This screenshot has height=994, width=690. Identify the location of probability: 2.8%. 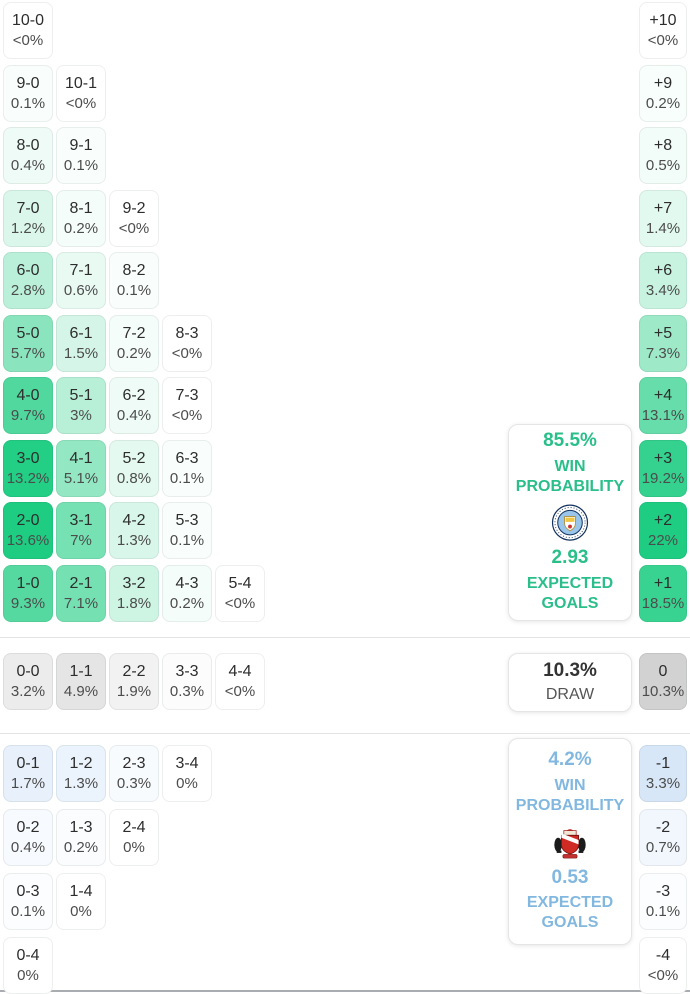
(28, 290).